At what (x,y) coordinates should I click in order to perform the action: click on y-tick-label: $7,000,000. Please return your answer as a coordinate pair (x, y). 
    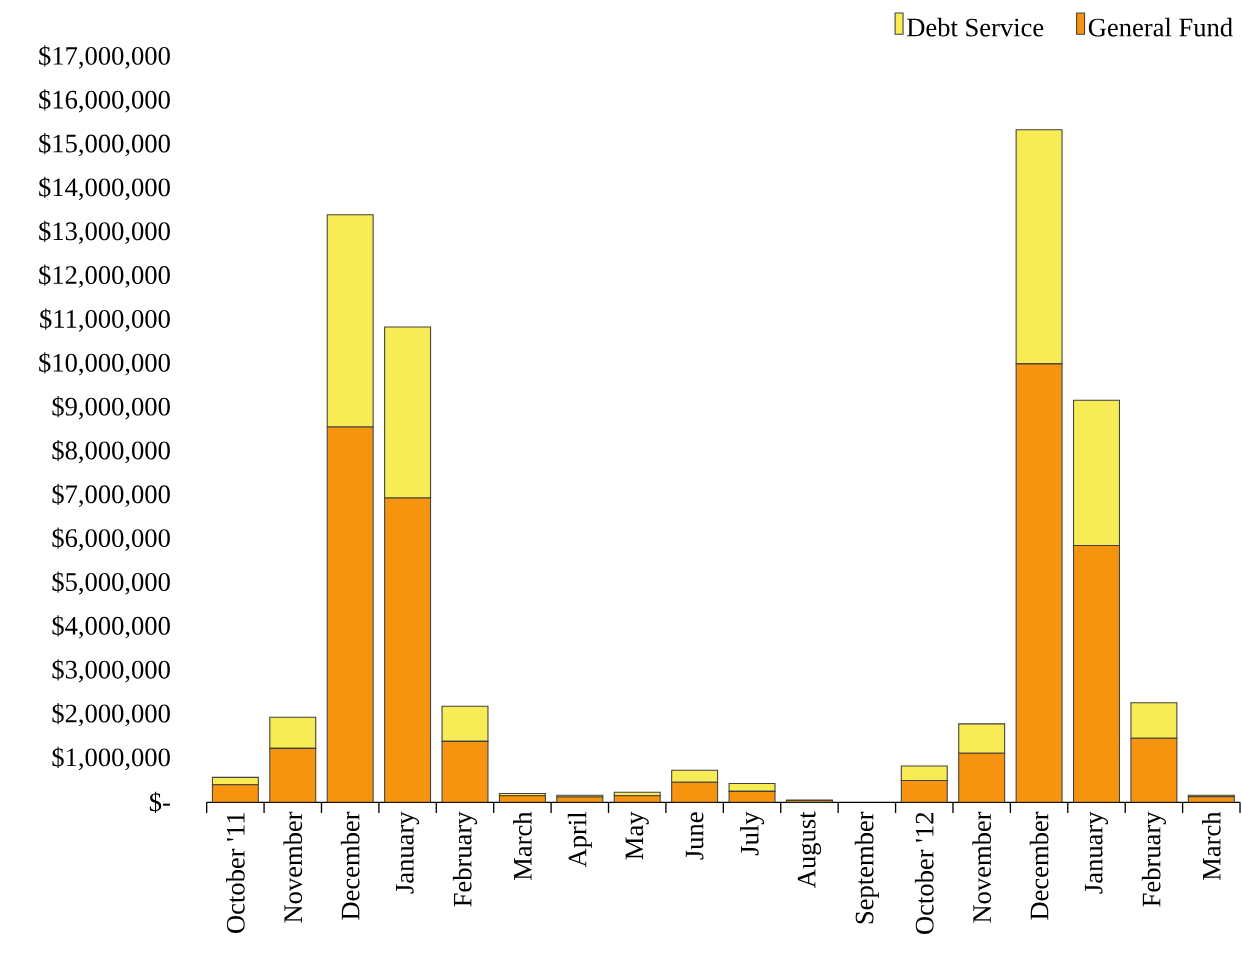
    Looking at the image, I should click on (111, 495).